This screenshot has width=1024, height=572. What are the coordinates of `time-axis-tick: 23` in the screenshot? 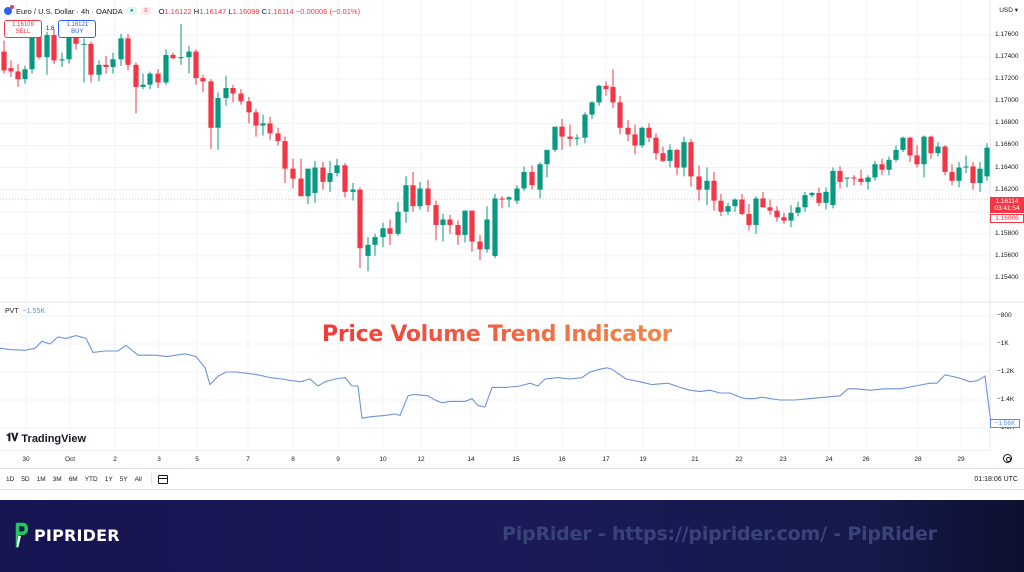 It's located at (783, 459).